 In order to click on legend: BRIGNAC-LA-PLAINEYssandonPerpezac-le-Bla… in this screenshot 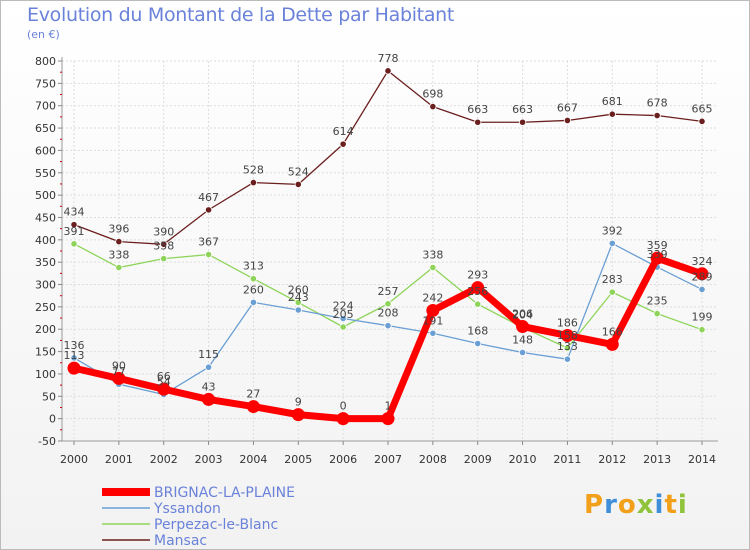, I will do `click(198, 517)`.